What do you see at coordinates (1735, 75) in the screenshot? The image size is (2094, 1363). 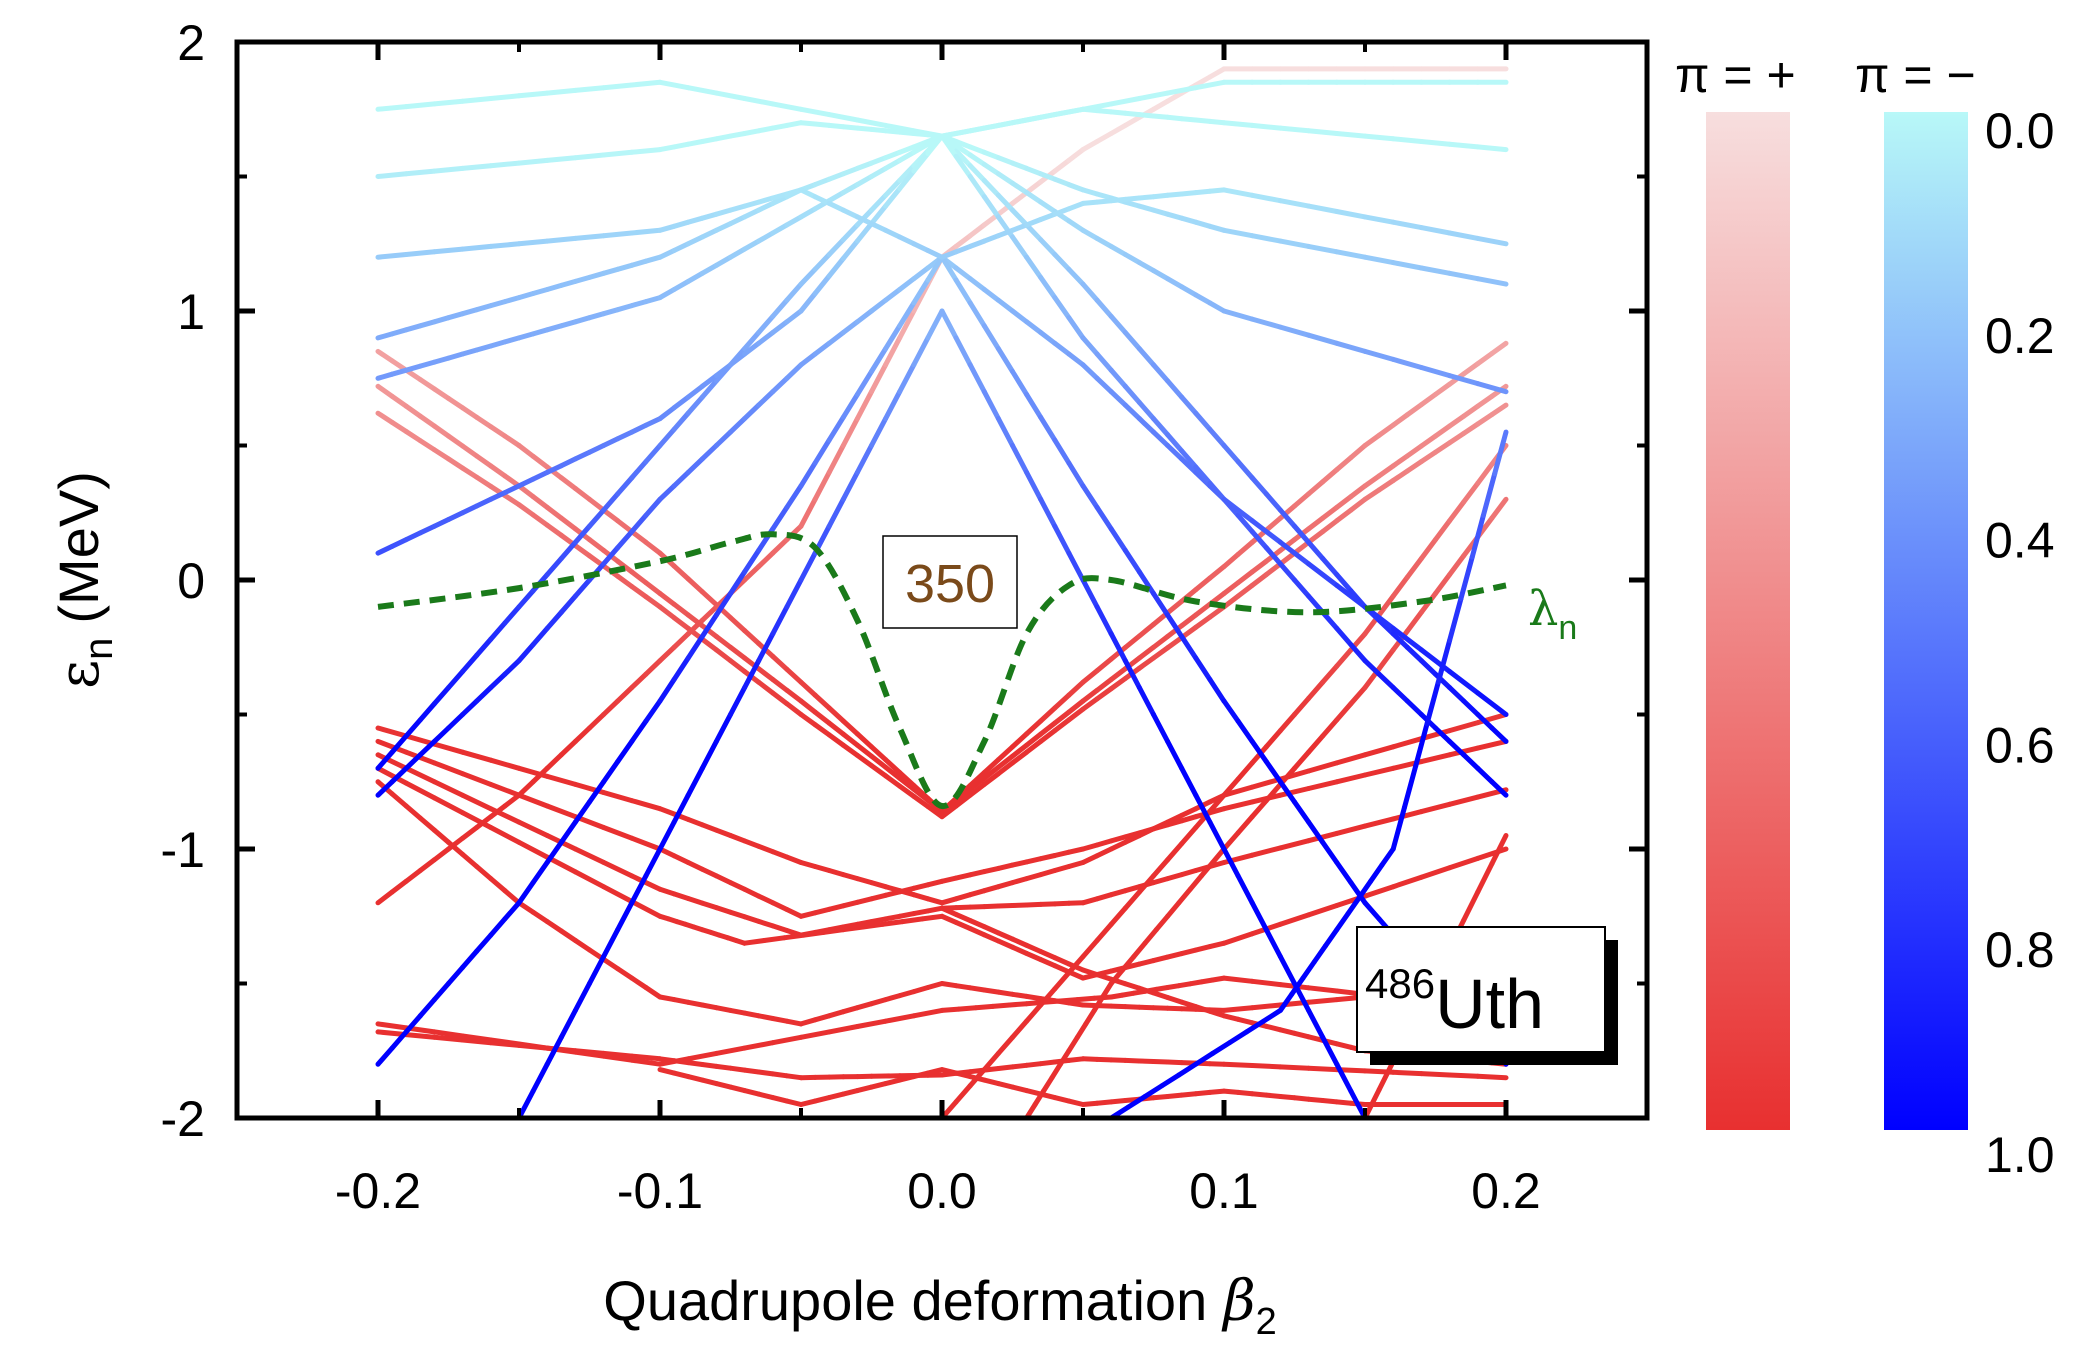 I see `parity-plus-label: π = +` at bounding box center [1735, 75].